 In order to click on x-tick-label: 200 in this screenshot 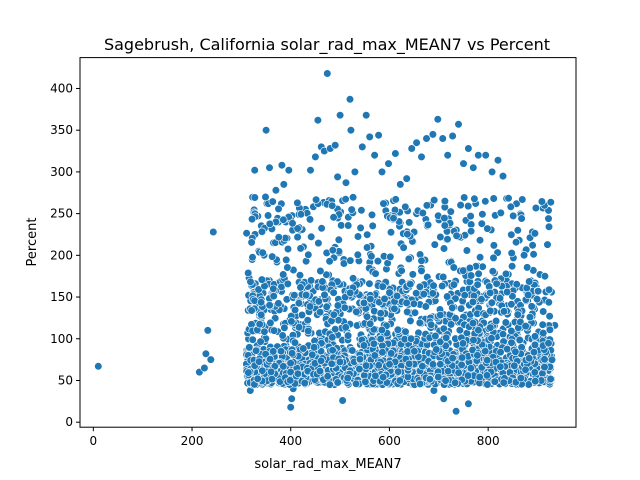, I will do `click(192, 441)`.